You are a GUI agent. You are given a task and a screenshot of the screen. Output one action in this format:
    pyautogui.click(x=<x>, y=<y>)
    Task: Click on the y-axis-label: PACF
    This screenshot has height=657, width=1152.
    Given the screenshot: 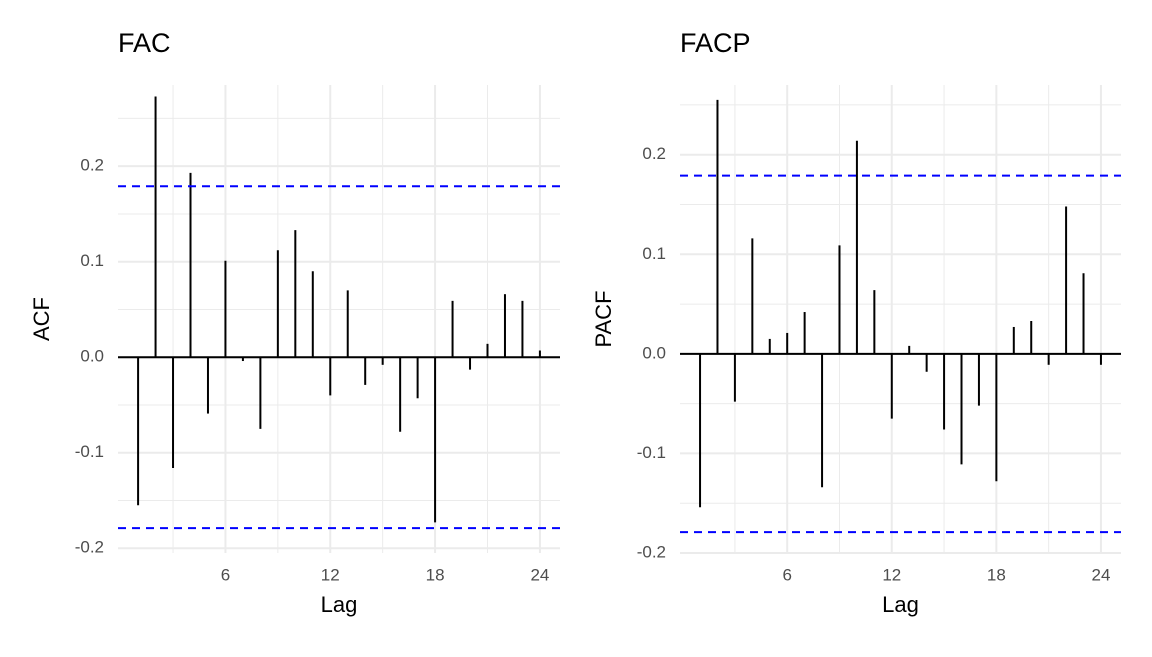 What is the action you would take?
    pyautogui.click(x=603, y=318)
    